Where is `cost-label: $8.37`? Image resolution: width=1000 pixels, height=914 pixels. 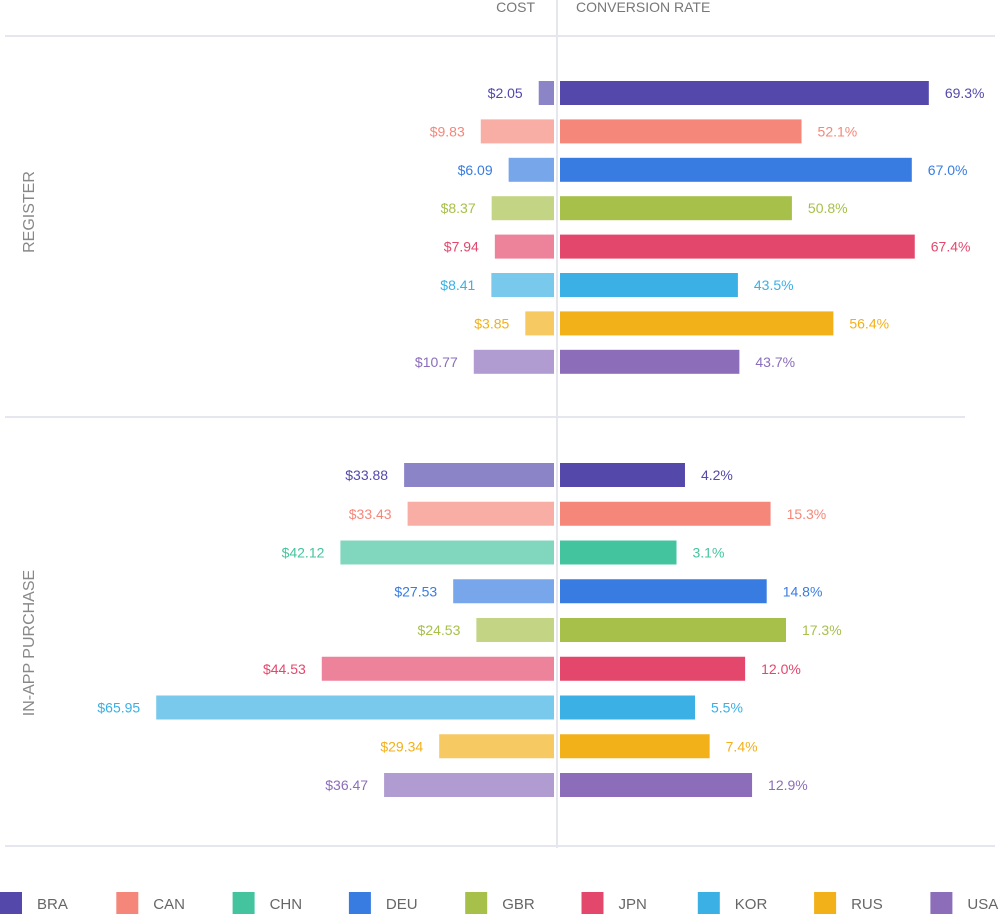 cost-label: $8.37 is located at coordinates (458, 208).